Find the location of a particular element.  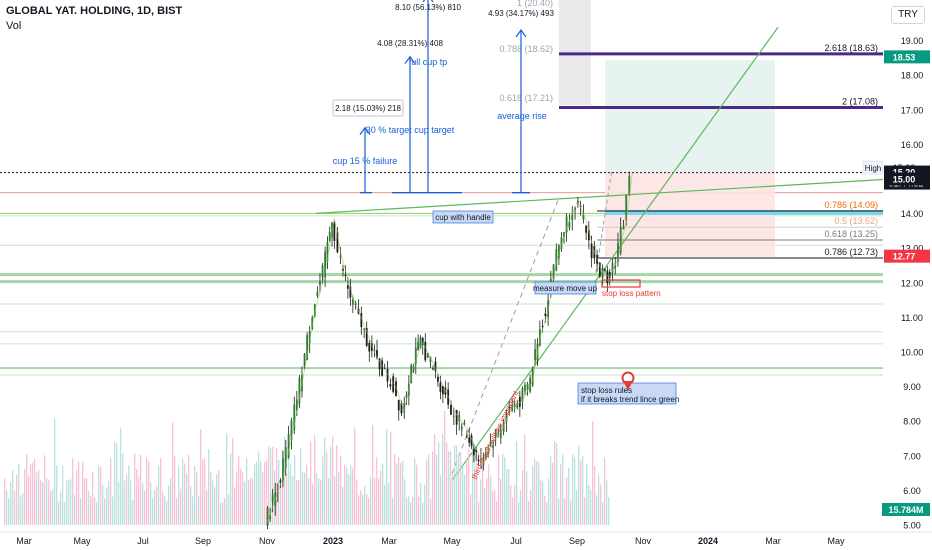

annotation-average-rise: average rise is located at coordinates (522, 116).